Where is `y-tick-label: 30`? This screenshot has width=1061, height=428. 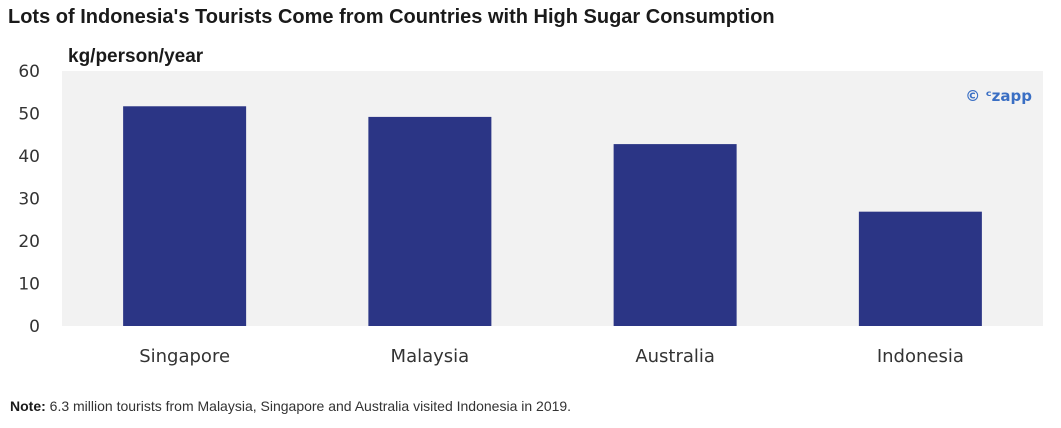
y-tick-label: 30 is located at coordinates (29, 200).